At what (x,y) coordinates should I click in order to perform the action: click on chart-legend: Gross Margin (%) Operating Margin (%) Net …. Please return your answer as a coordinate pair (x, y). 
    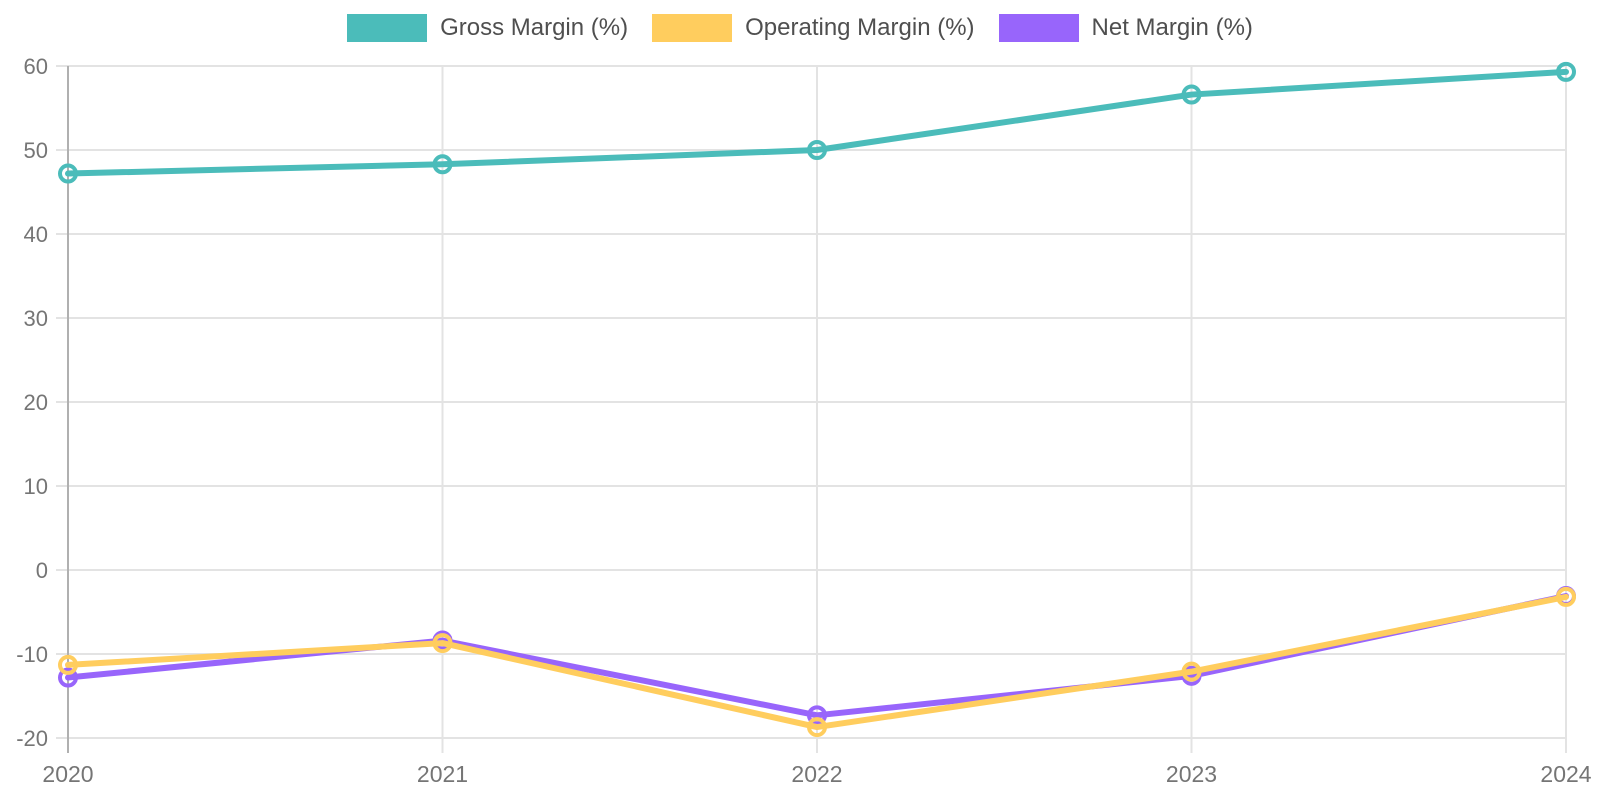
    Looking at the image, I should click on (800, 28).